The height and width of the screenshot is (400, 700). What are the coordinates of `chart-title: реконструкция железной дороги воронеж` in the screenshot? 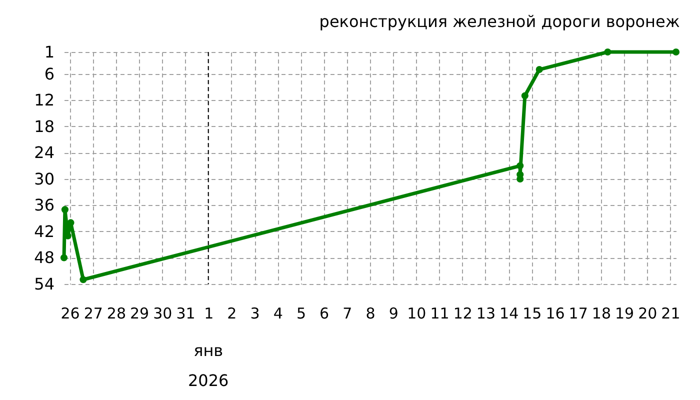 It's located at (499, 21).